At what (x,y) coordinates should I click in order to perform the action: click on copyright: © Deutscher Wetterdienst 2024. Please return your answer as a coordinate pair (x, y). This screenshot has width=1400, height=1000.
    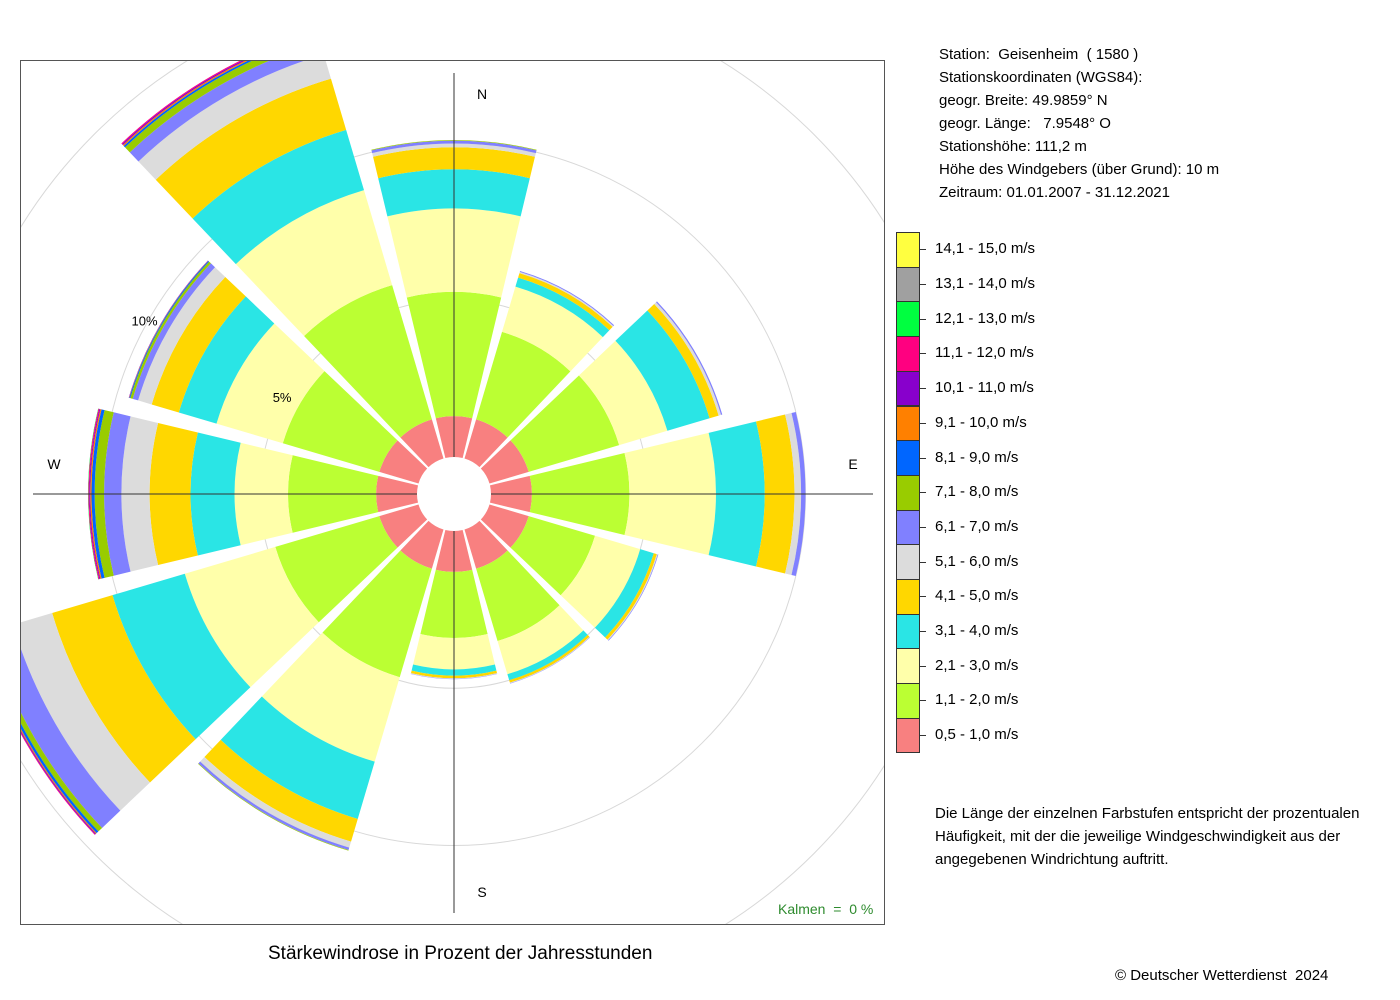
    Looking at the image, I should click on (1222, 975).